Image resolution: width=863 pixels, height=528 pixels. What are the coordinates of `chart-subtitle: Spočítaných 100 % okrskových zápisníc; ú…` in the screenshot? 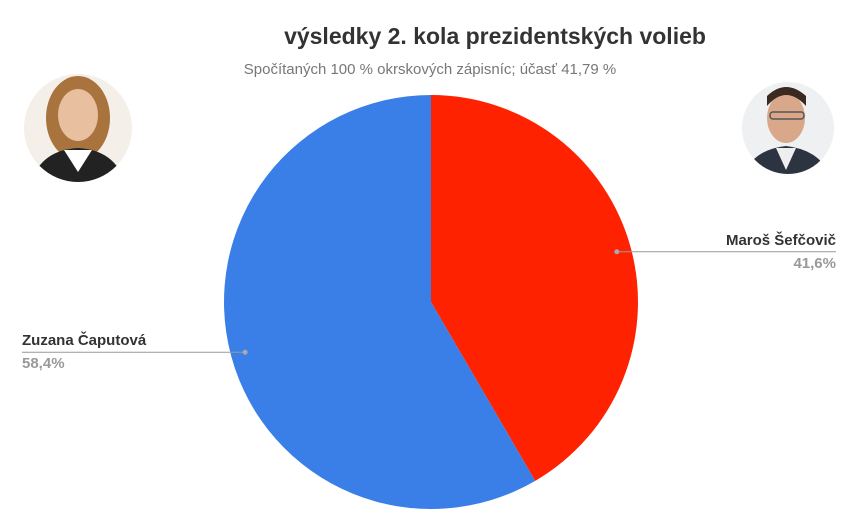 It's located at (430, 69).